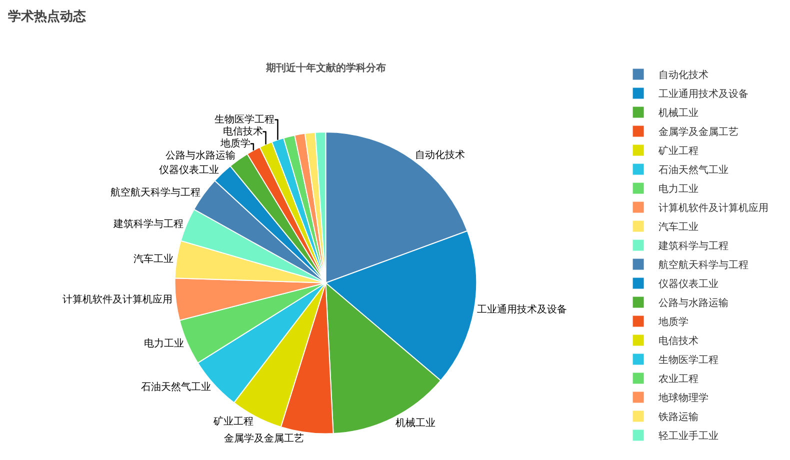 The height and width of the screenshot is (460, 790). What do you see at coordinates (678, 227) in the screenshot?
I see `legend-label: 汽车工业` at bounding box center [678, 227].